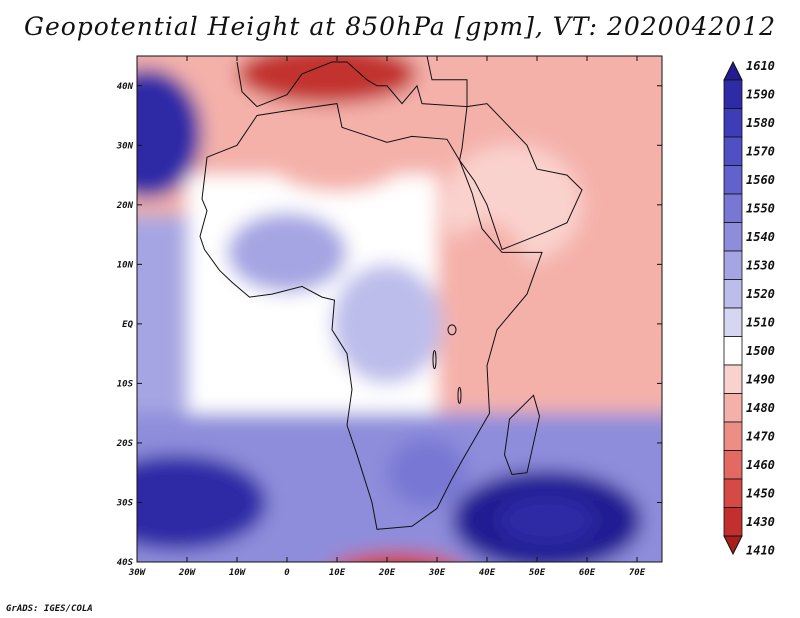  Describe the element at coordinates (760, 550) in the screenshot. I see `colorbar-label: 1410` at that location.